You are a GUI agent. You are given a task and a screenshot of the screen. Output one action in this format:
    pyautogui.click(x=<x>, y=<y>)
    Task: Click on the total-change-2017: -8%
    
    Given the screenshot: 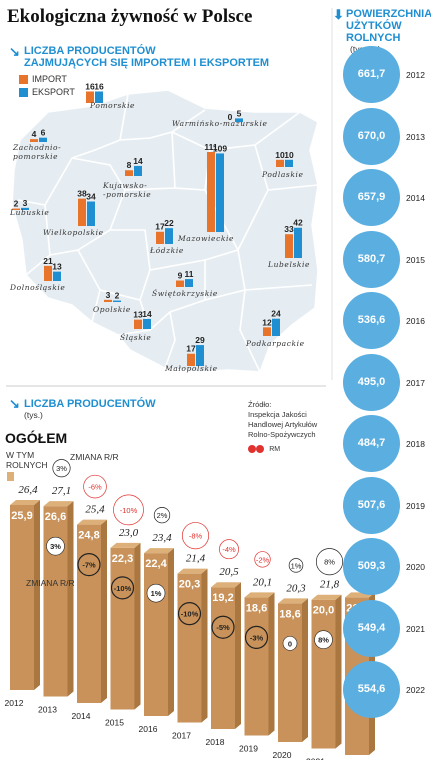 What is the action you would take?
    pyautogui.click(x=196, y=536)
    